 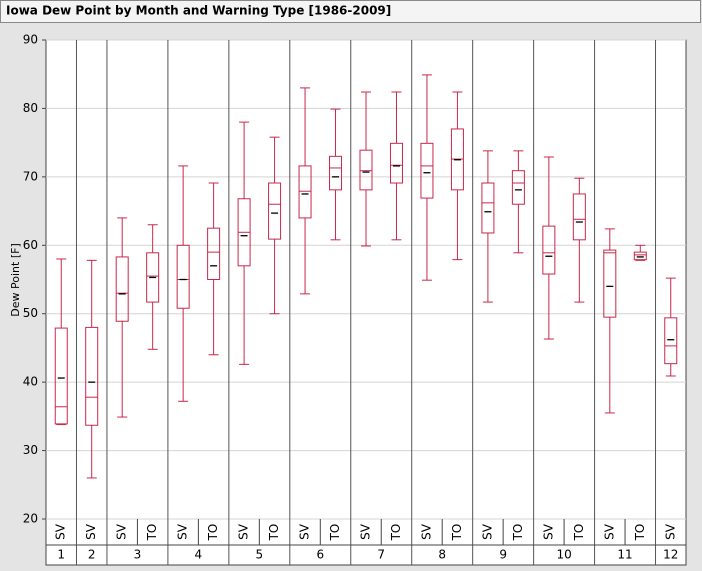 What do you see at coordinates (92, 555) in the screenshot?
I see `month-label: 2` at bounding box center [92, 555].